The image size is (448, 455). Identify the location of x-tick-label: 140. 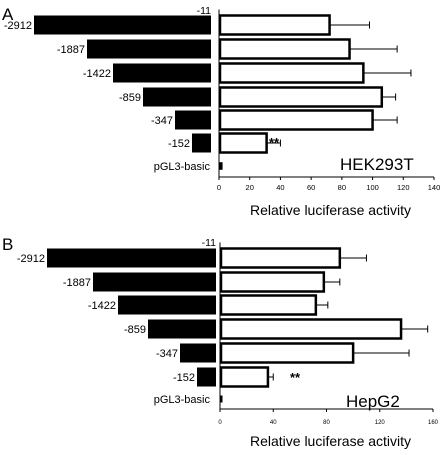
(434, 187).